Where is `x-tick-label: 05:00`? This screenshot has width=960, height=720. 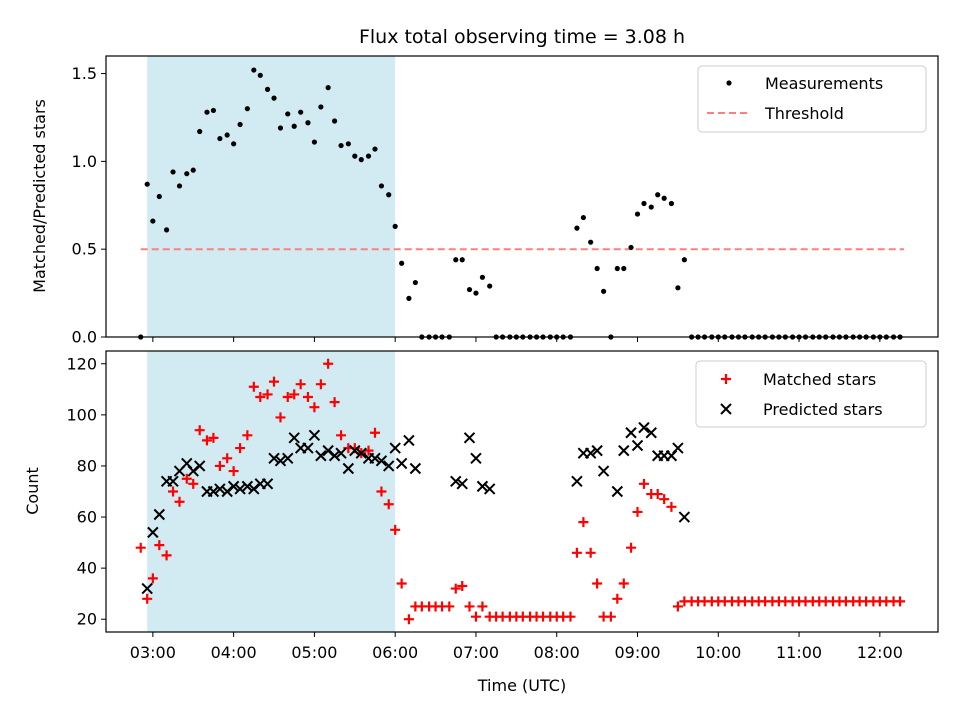
x-tick-label: 05:00 is located at coordinates (314, 652).